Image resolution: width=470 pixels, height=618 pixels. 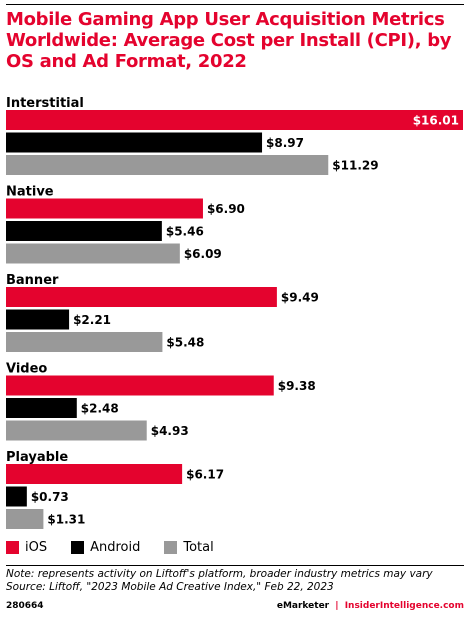 I want to click on legend-item-ios: iOS, so click(x=26, y=547).